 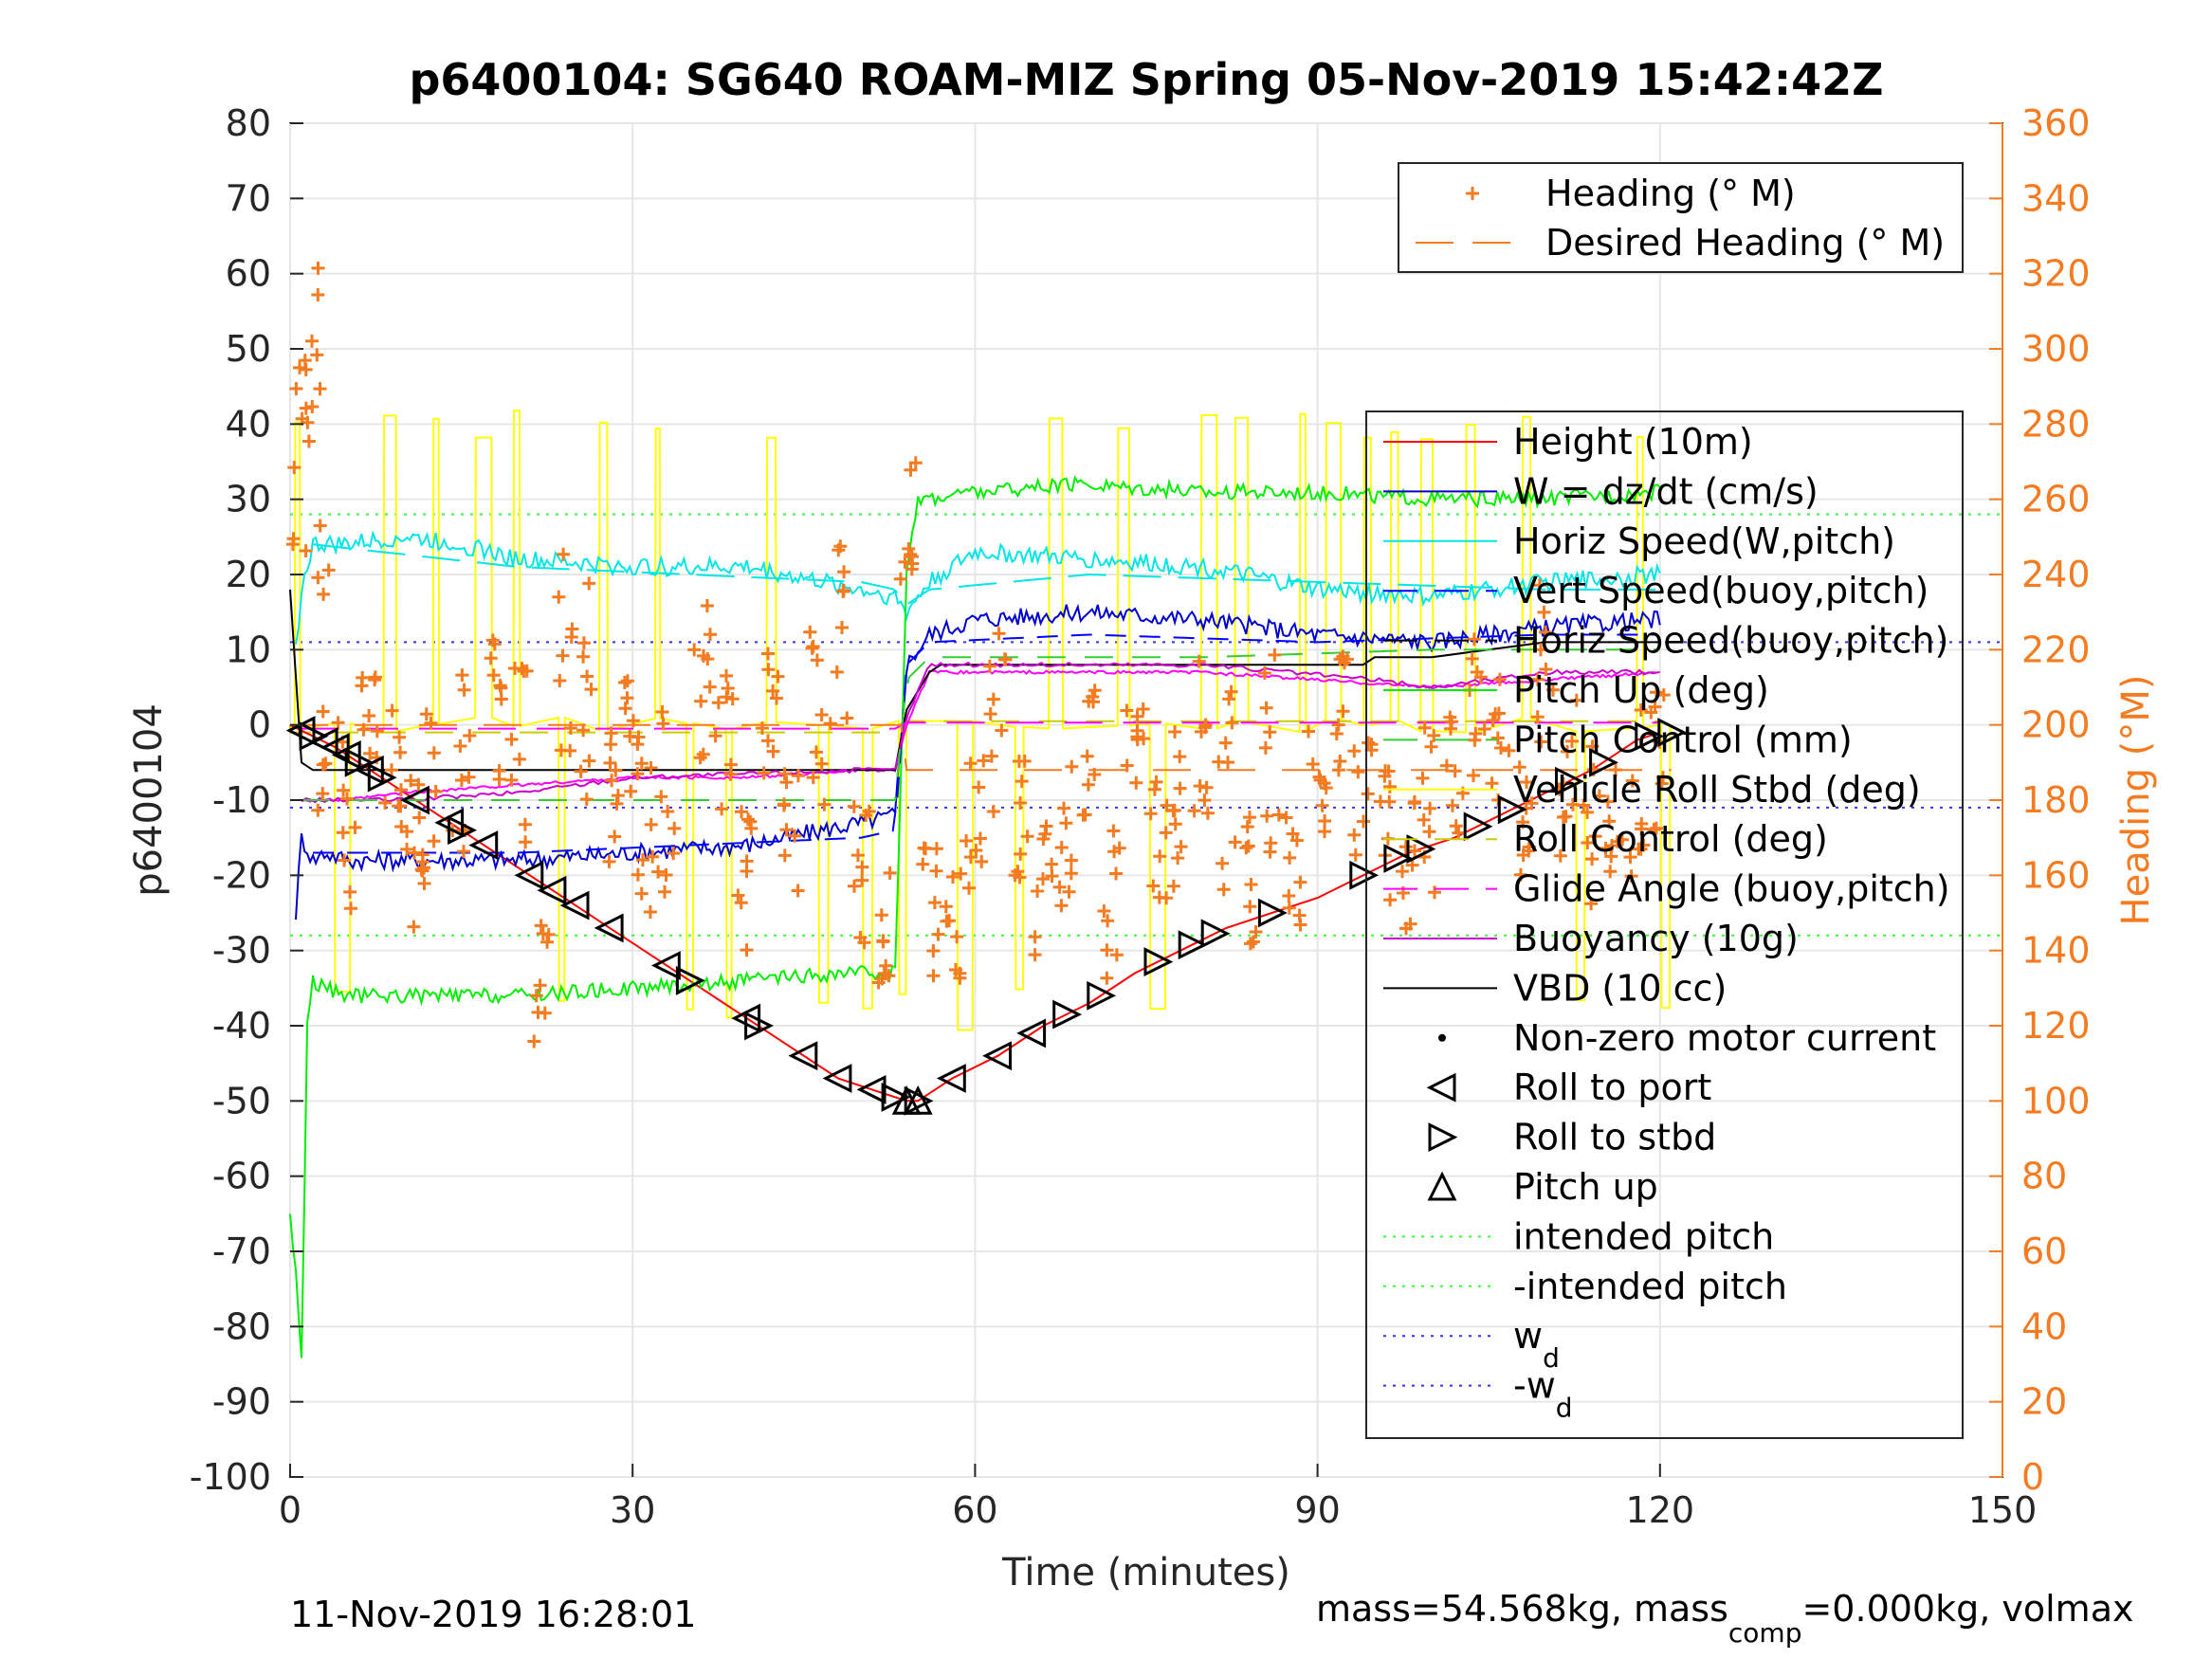 What do you see at coordinates (1660, 1510) in the screenshot?
I see `x-tick-label: 120` at bounding box center [1660, 1510].